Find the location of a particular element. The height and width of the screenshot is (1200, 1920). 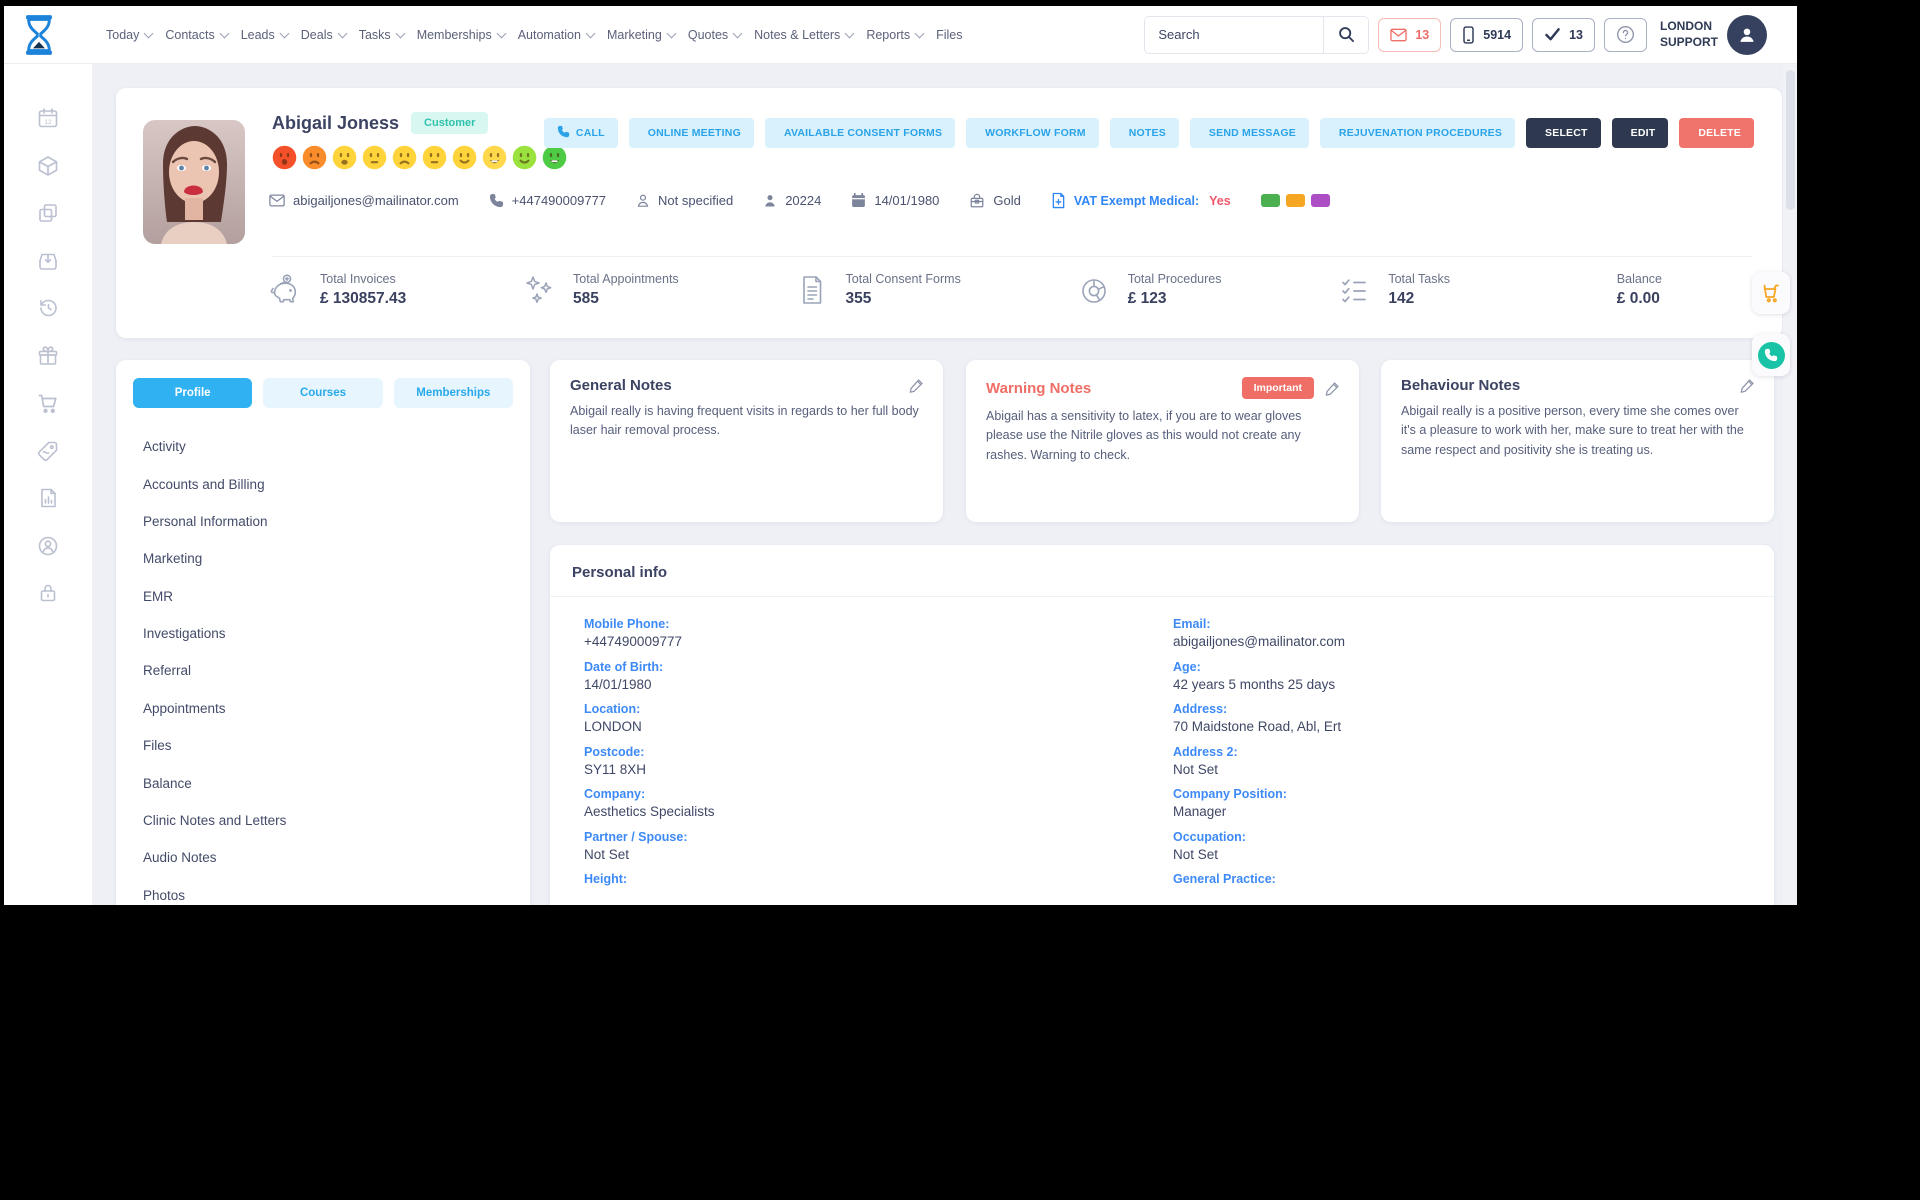

nav-item: Notes & Letters is located at coordinates (804, 35).